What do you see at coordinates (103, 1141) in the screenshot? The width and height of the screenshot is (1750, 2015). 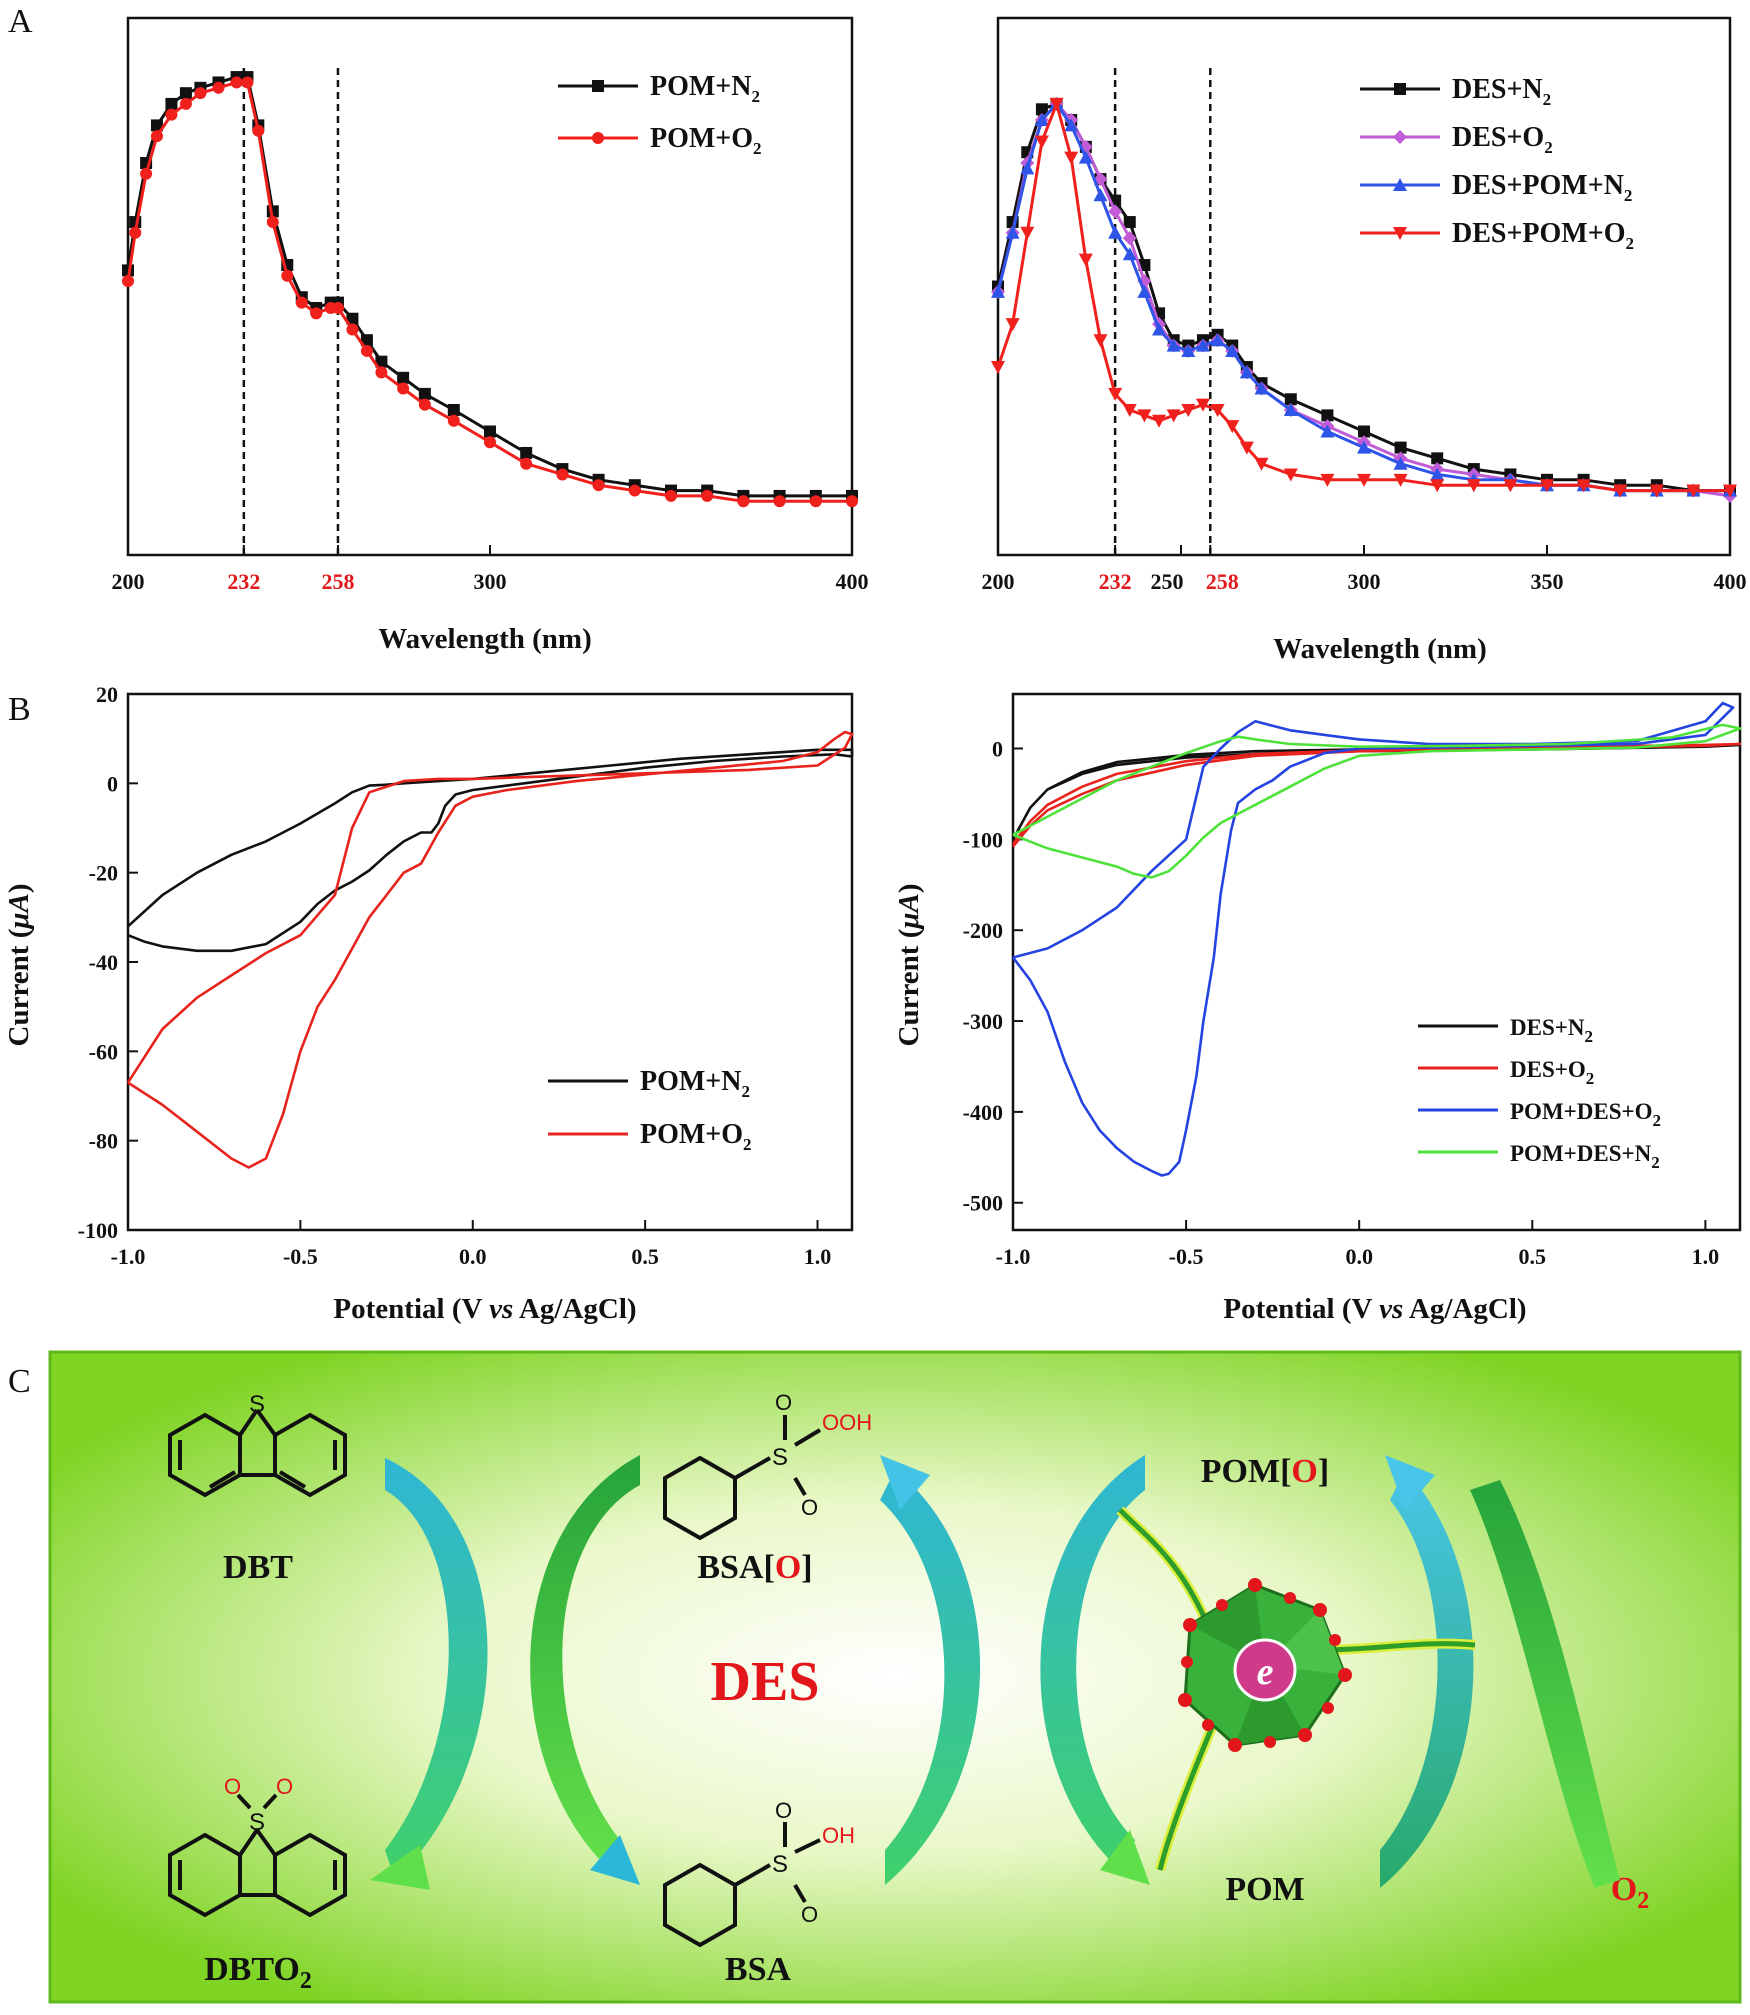 I see `b-left-ytick-label: -80` at bounding box center [103, 1141].